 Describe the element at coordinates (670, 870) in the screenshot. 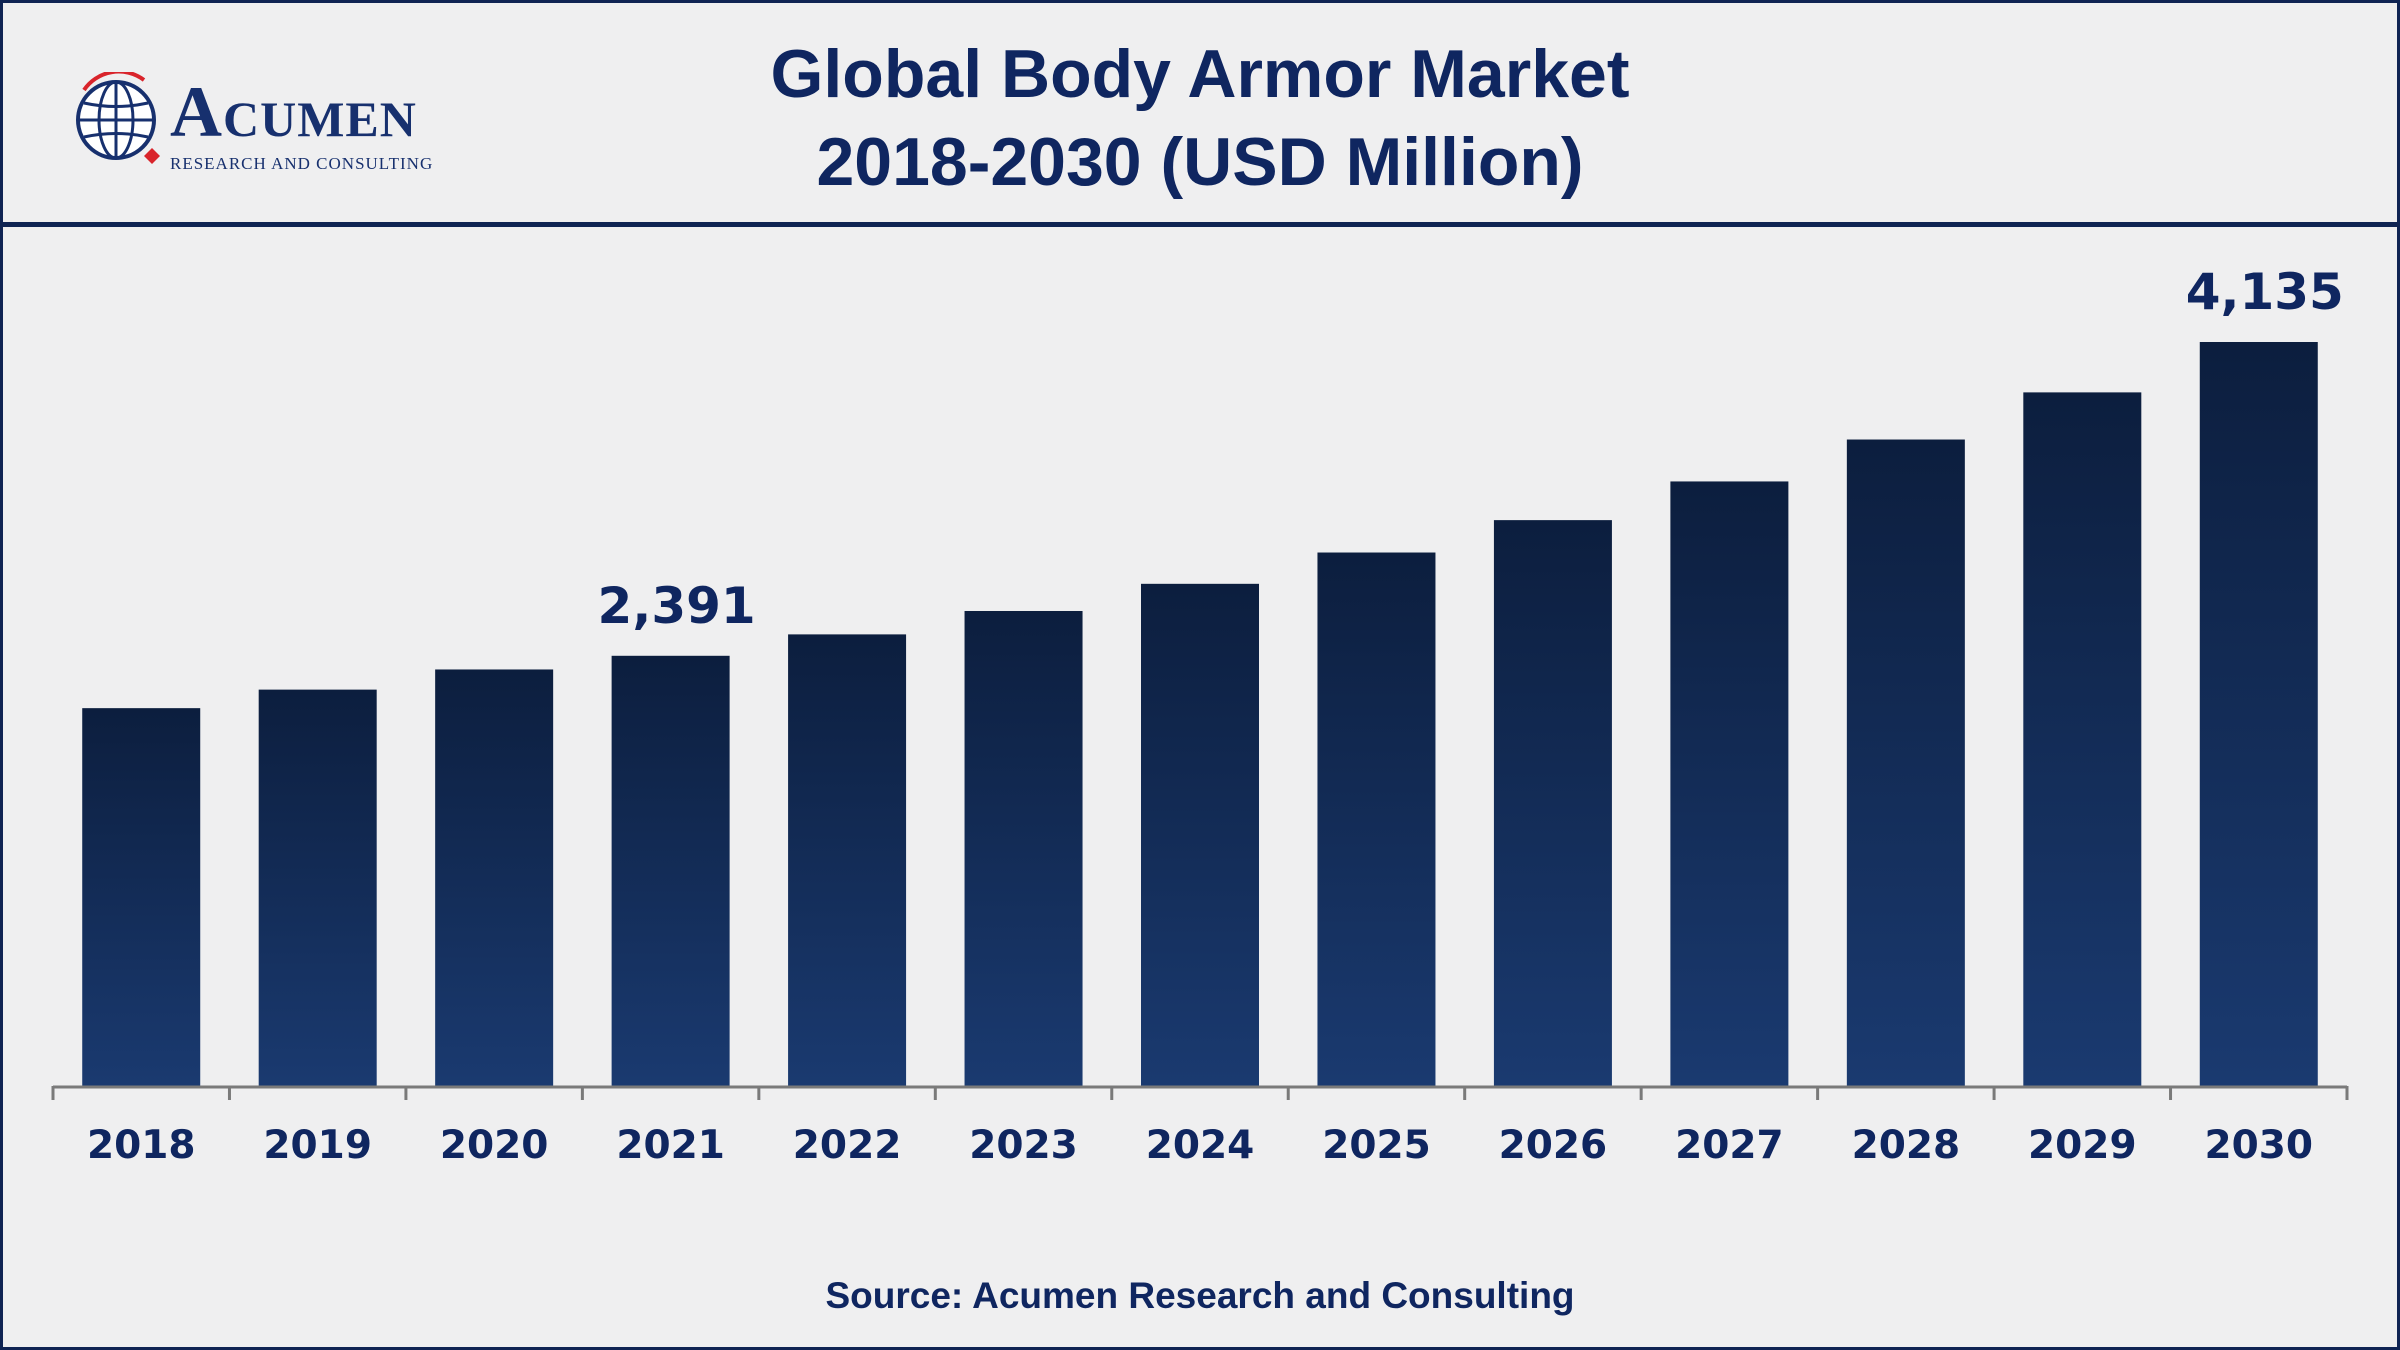

I see `bar-2021` at that location.